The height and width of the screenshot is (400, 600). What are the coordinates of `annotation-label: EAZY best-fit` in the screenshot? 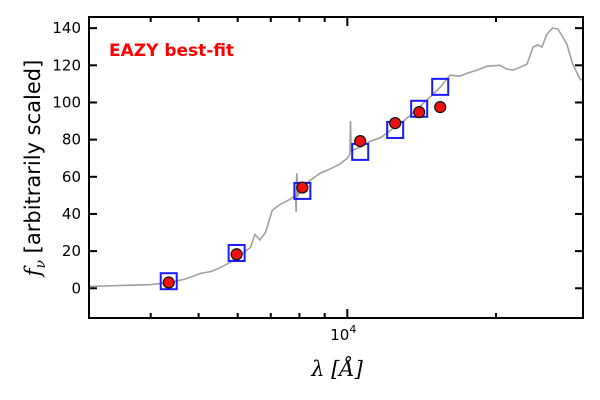 It's located at (171, 51).